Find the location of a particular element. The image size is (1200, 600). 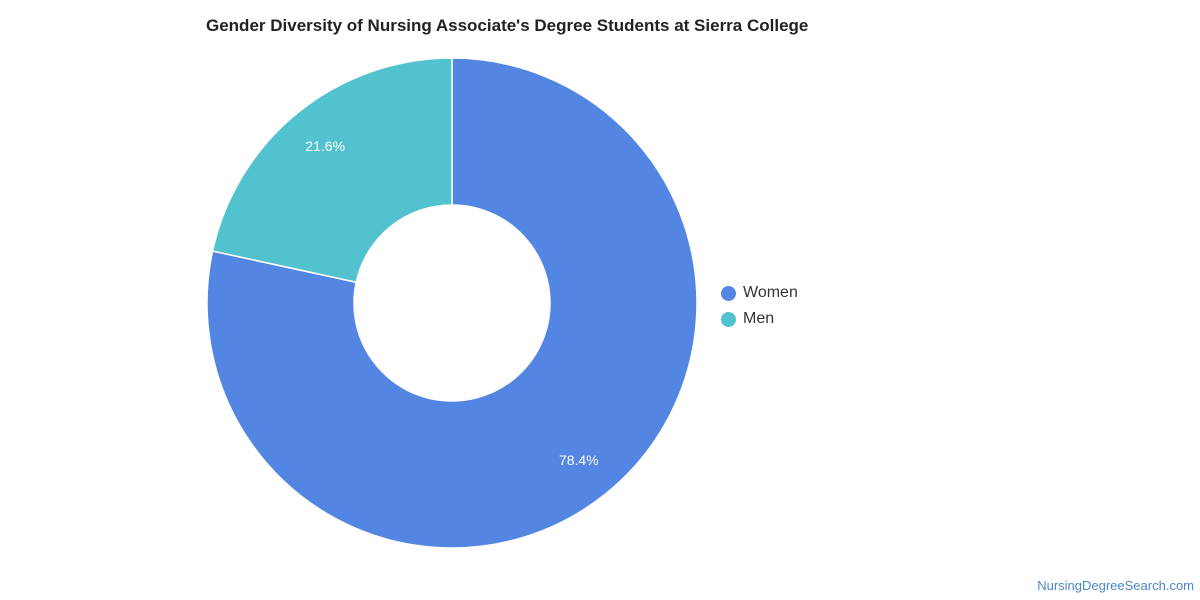

legend-label-men: Men is located at coordinates (759, 318).